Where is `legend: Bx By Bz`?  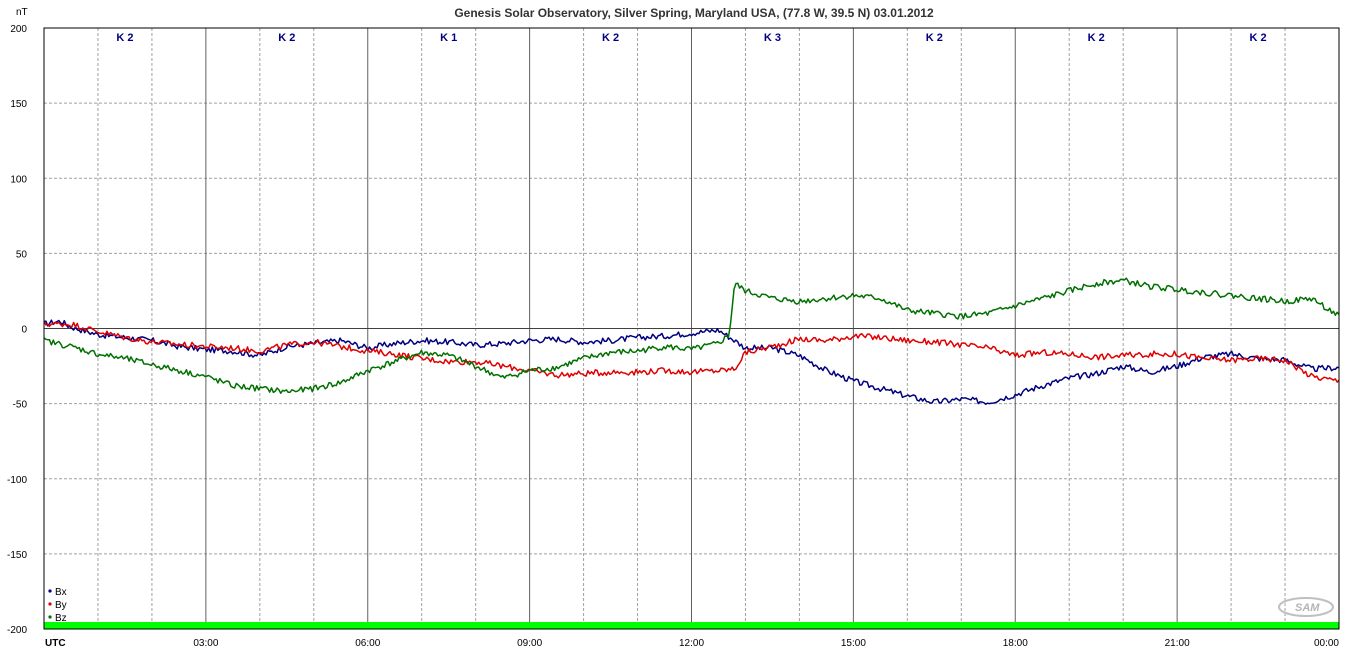 legend: Bx By Bz is located at coordinates (57, 605).